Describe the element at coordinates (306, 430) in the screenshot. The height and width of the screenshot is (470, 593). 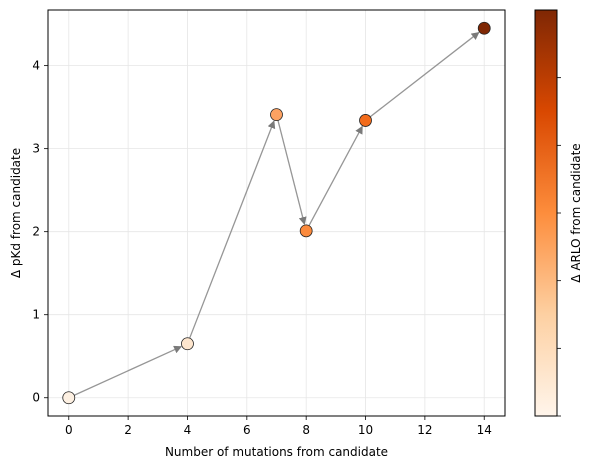
I see `x-tick-label: 8` at that location.